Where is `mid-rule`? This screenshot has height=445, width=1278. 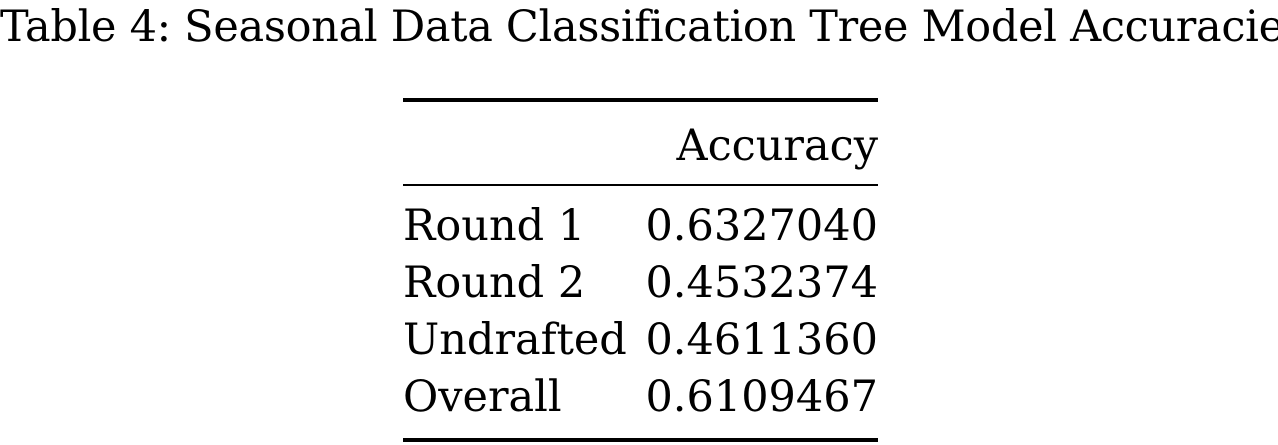 mid-rule is located at coordinates (640, 185).